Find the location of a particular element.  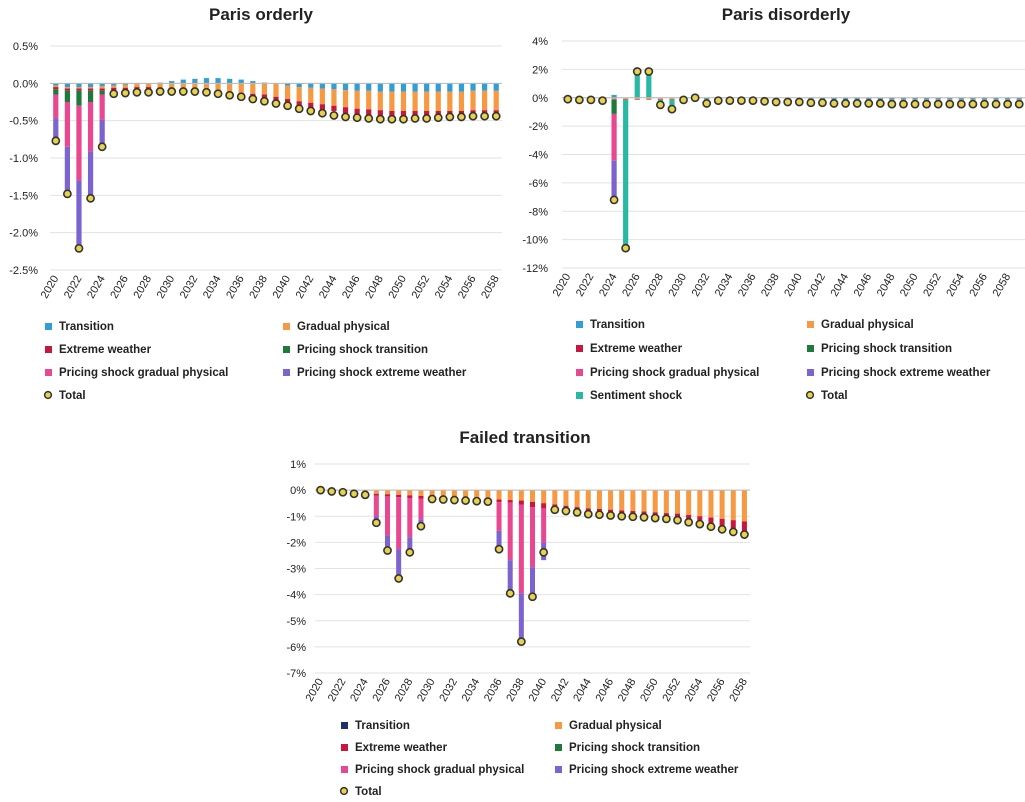

y-tick-label: -12% is located at coordinates (535, 269).